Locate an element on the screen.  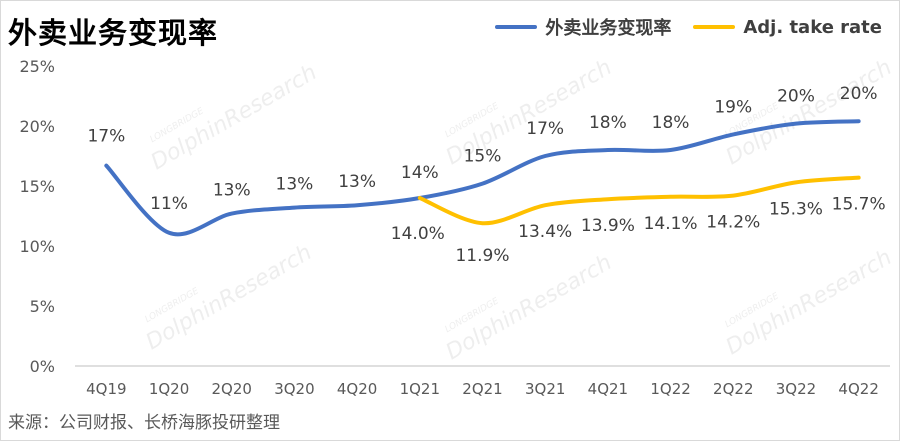
data-label-series-2: 14.1% is located at coordinates (671, 224).